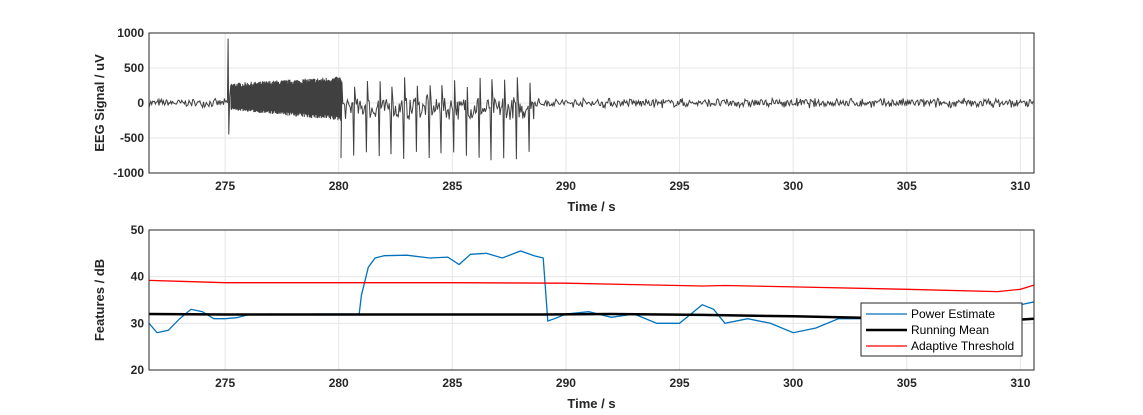 The width and height of the screenshot is (1143, 415). What do you see at coordinates (138, 277) in the screenshot?
I see `y-tick-label: 40` at bounding box center [138, 277].